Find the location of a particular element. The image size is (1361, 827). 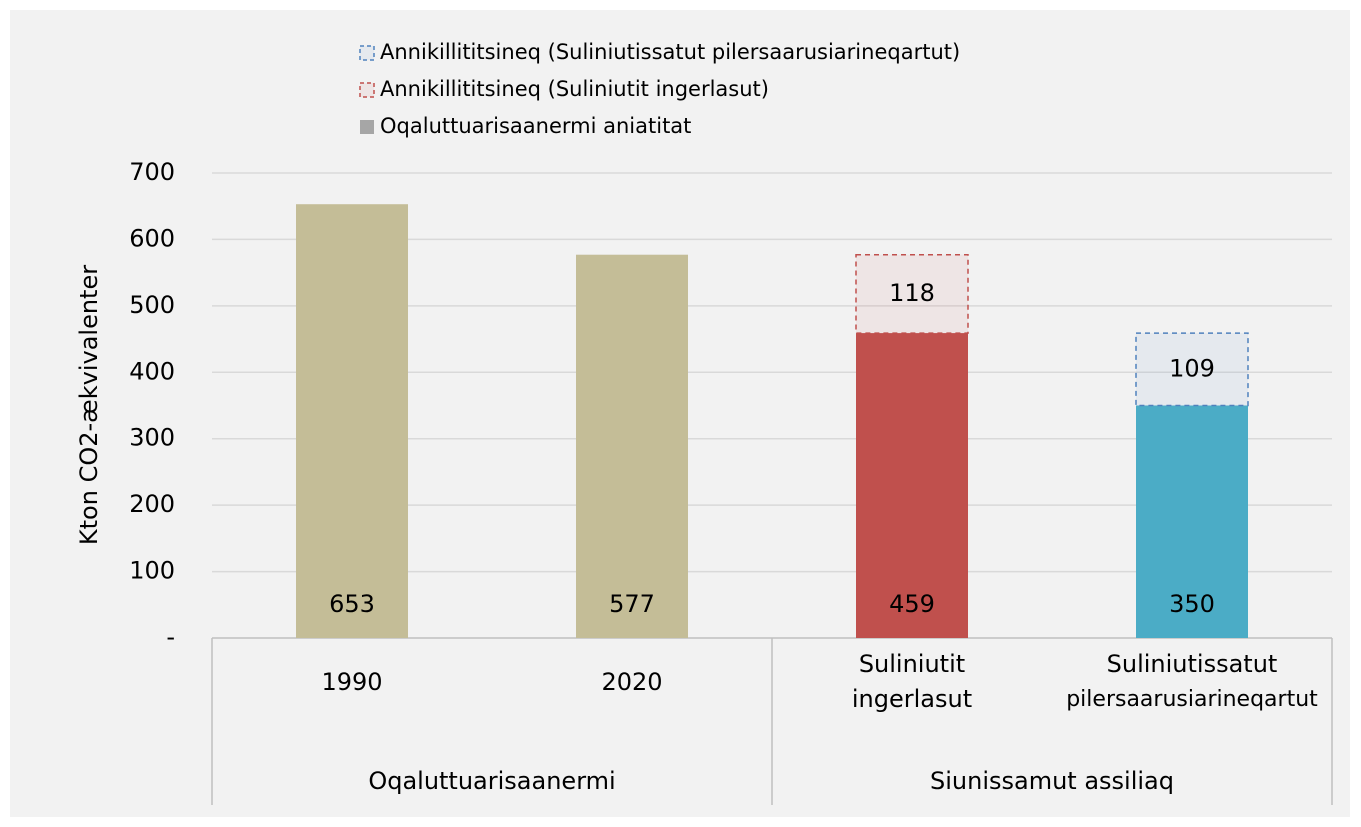

data-label: 118 is located at coordinates (912, 293).